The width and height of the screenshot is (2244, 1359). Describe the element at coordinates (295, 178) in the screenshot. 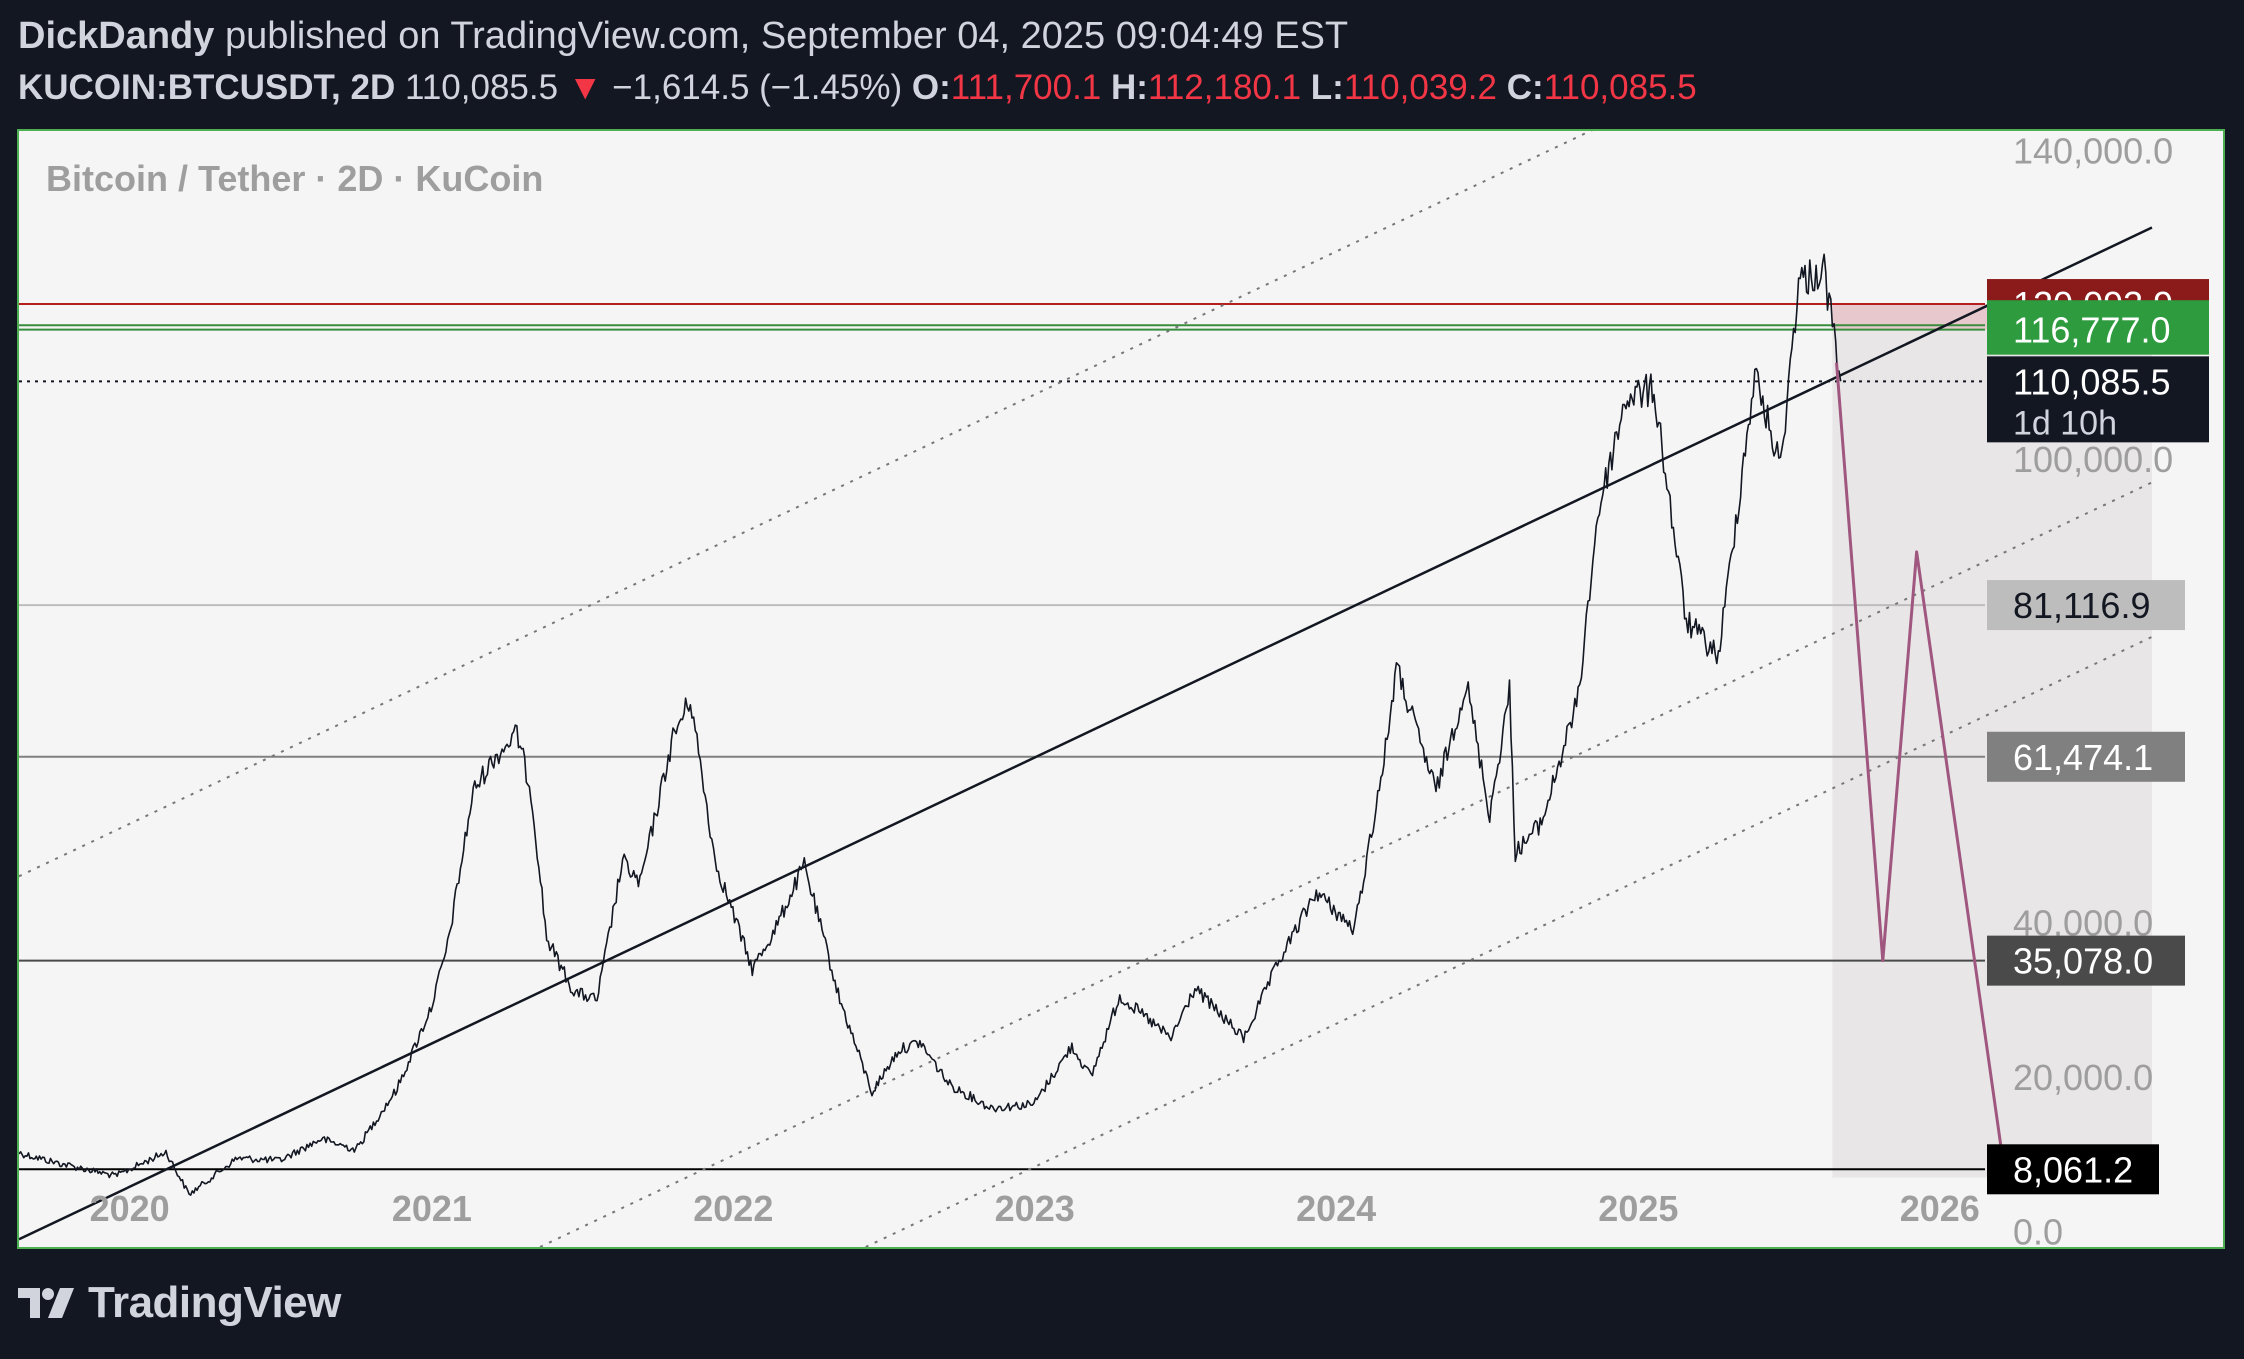

I see `chart-title: Bitcoin / Tether · 2D · KuCoin` at that location.